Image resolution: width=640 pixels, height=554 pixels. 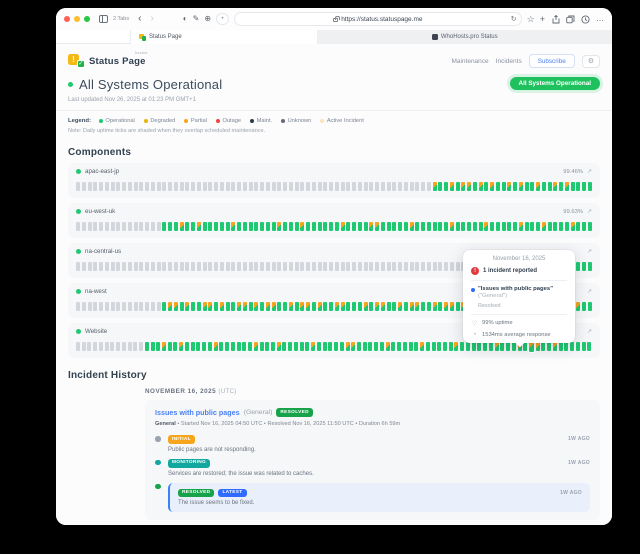 What do you see at coordinates (470, 61) in the screenshot?
I see `nav-maintenance: Maintenance` at bounding box center [470, 61].